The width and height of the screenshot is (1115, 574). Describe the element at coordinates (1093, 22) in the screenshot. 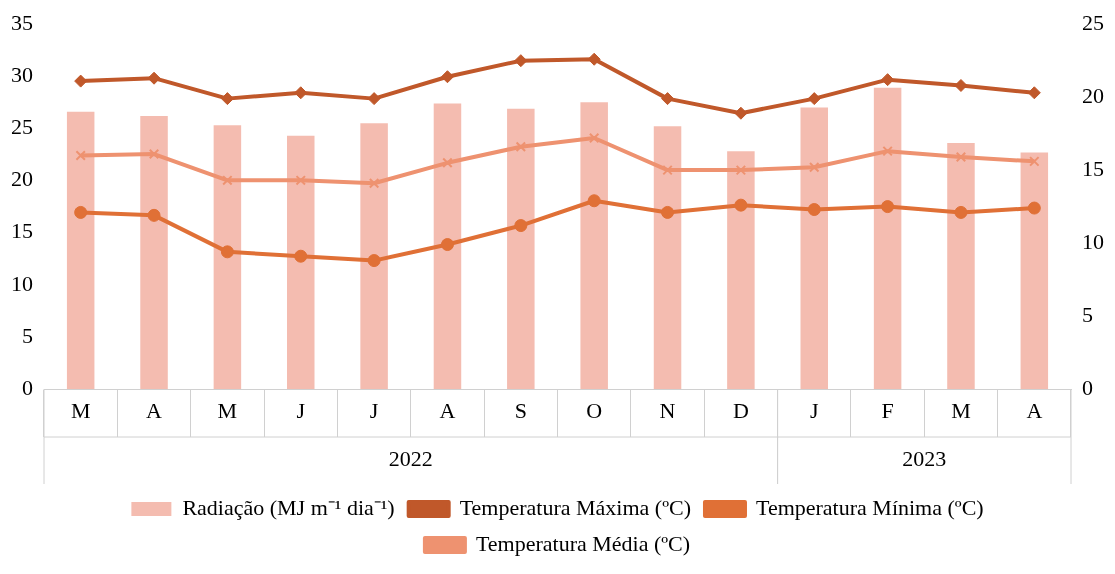

I see `y2-tick-label: 25` at that location.